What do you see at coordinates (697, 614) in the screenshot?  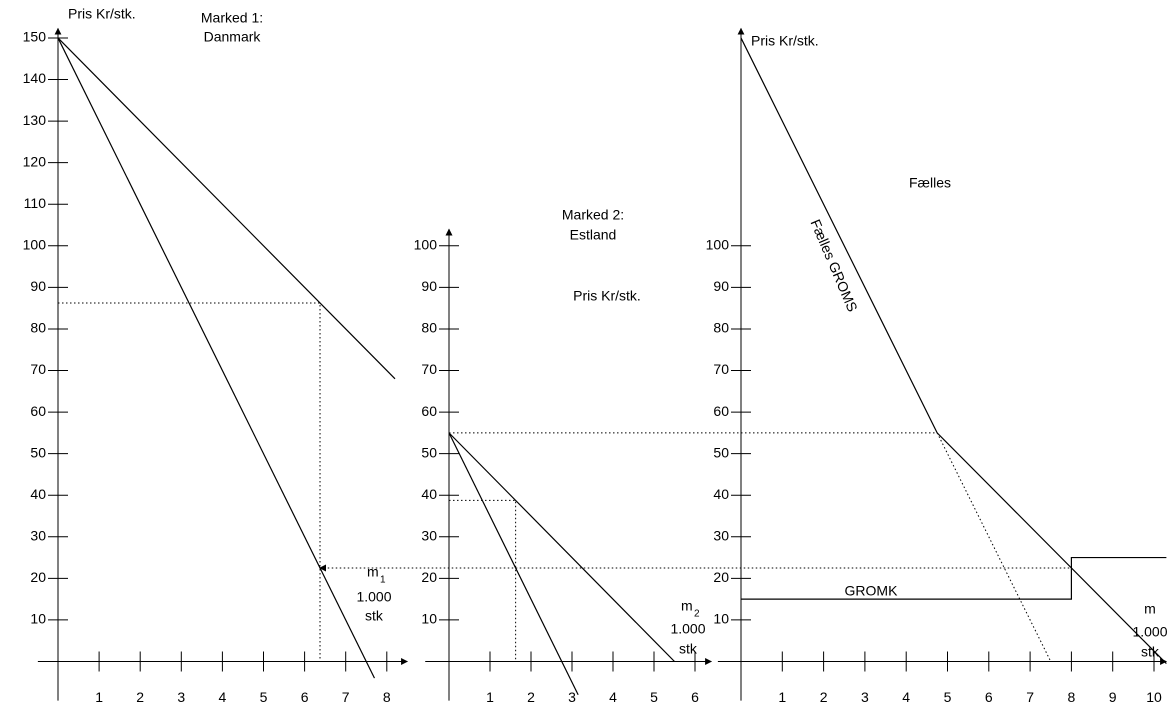 I see `x-axis-label-sub: 2` at bounding box center [697, 614].